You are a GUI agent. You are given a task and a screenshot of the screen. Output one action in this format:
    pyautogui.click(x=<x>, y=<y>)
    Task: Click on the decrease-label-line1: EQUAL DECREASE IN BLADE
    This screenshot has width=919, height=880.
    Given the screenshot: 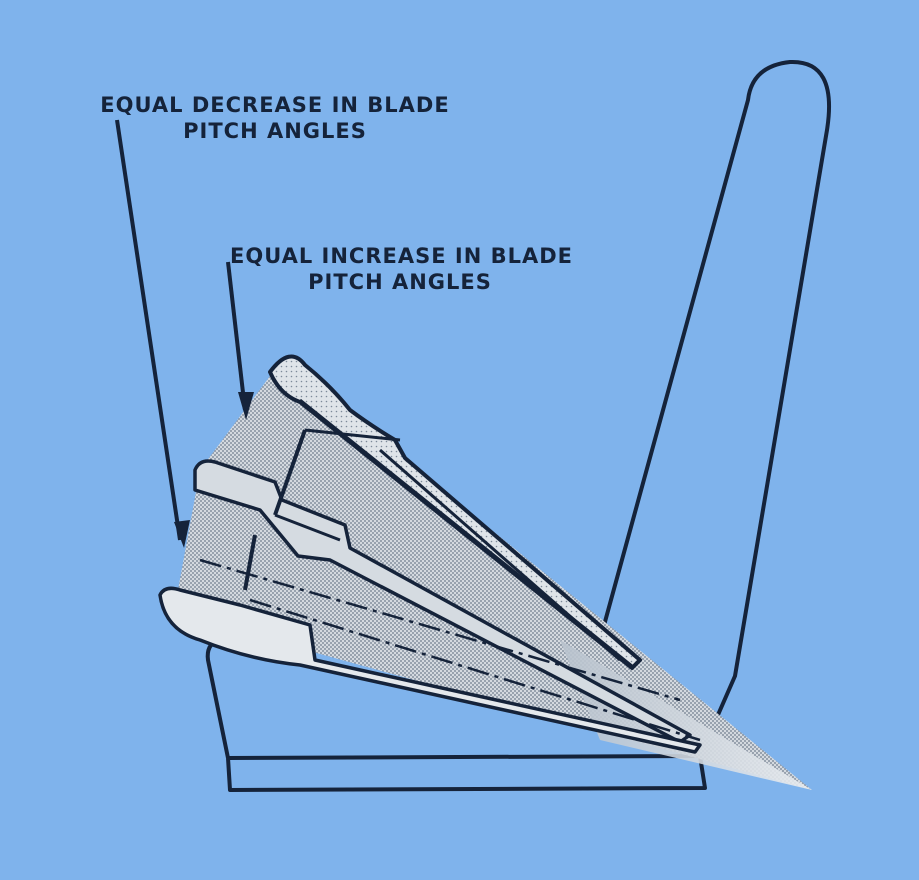 What is the action you would take?
    pyautogui.click(x=275, y=105)
    